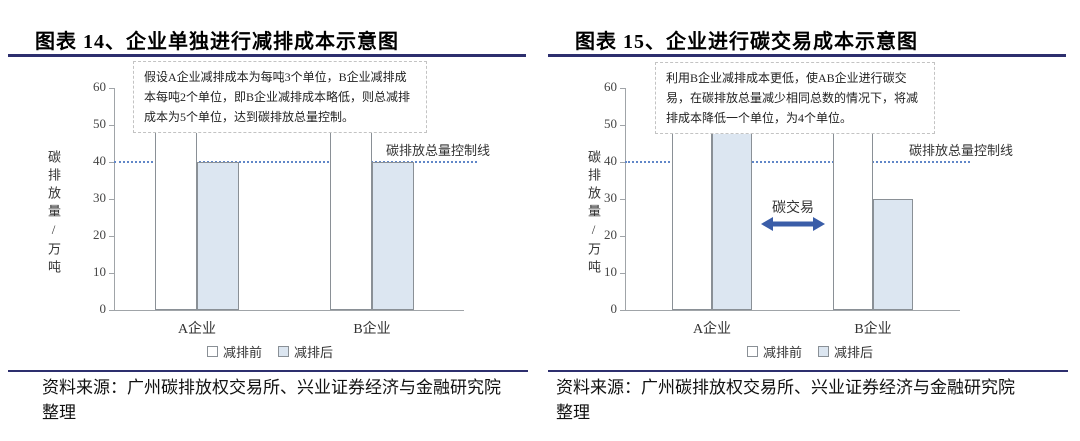  What do you see at coordinates (793, 208) in the screenshot?
I see `carbon-trade-label: 碳交易` at bounding box center [793, 208].